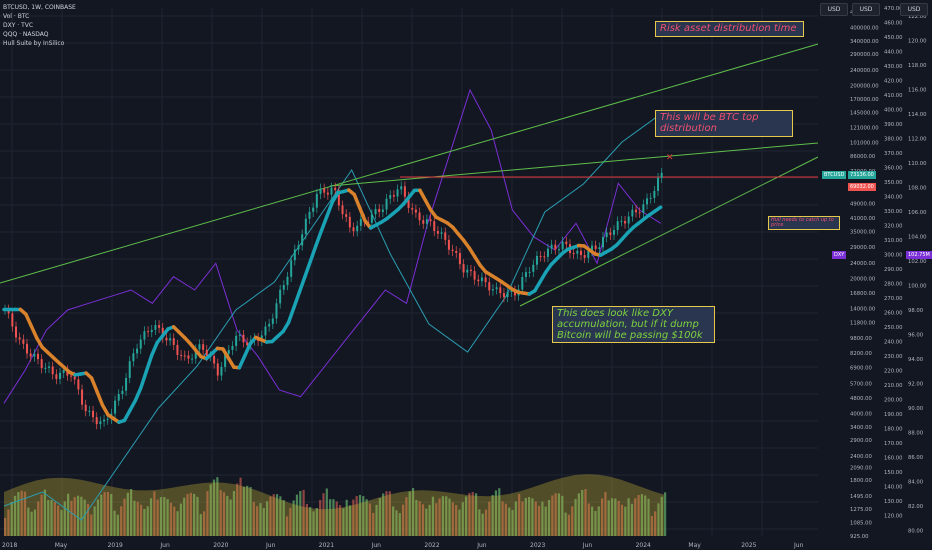  I want to click on time-axis-tick: May, so click(61, 545).